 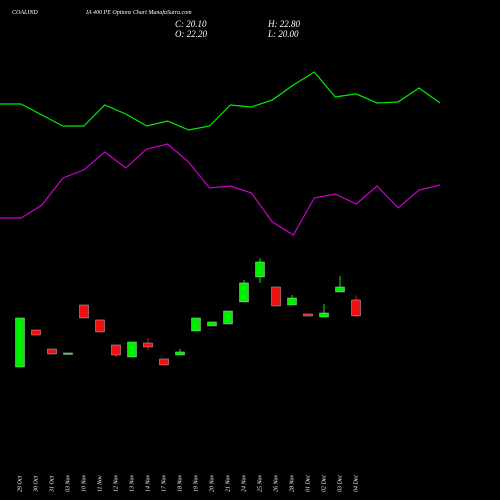 I want to click on x-tick-label: 02 Dec, so click(x=324, y=483).